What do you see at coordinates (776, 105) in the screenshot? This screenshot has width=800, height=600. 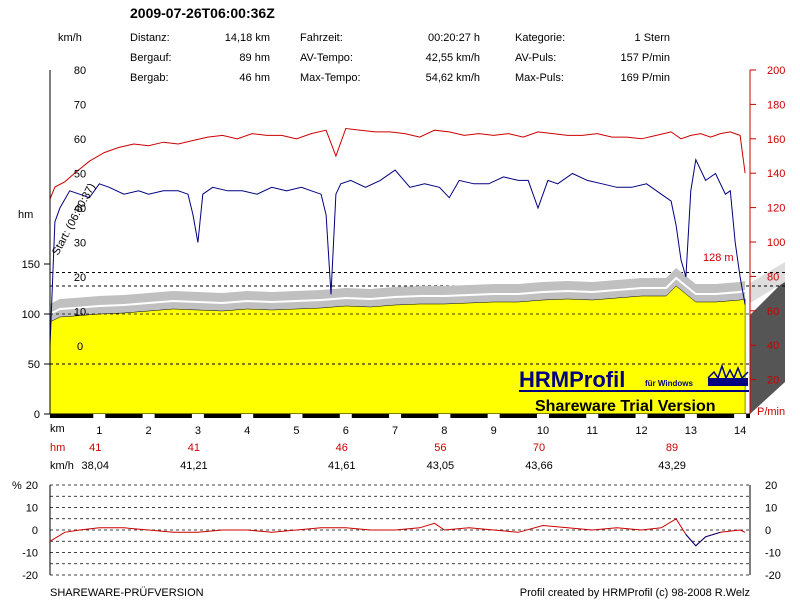 I see `pulse-tick-label: 180` at bounding box center [776, 105].